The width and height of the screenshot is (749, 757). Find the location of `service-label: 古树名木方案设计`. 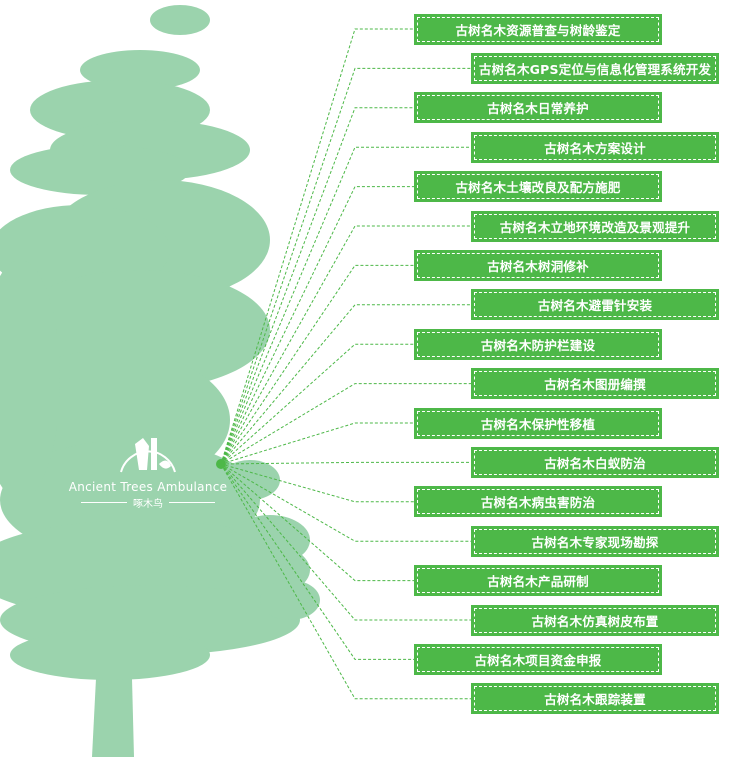

service-label: 古树名木方案设计 is located at coordinates (595, 147).